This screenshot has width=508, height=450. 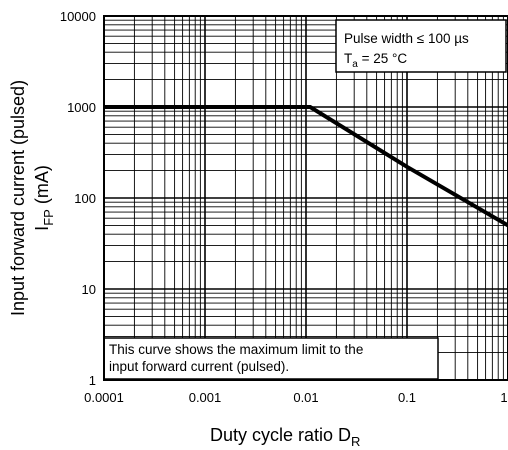 I want to click on x-axis-label-main: Duty cycle ratio D, so click(x=280, y=435).